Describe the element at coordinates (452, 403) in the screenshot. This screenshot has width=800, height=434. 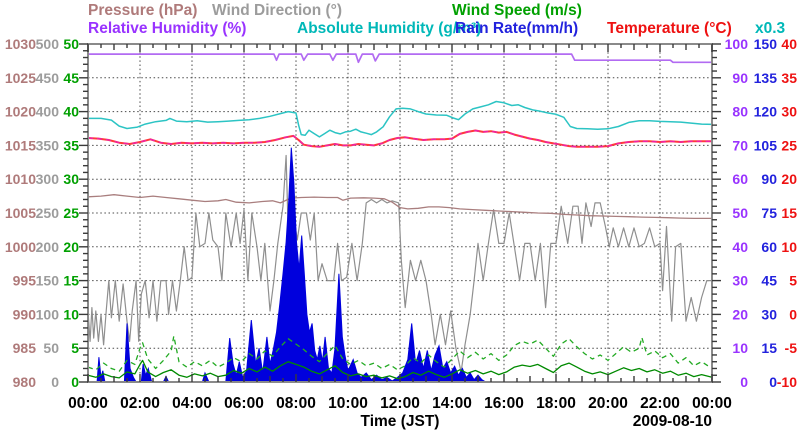
I see `x-tick-label-7: 14:00` at that location.